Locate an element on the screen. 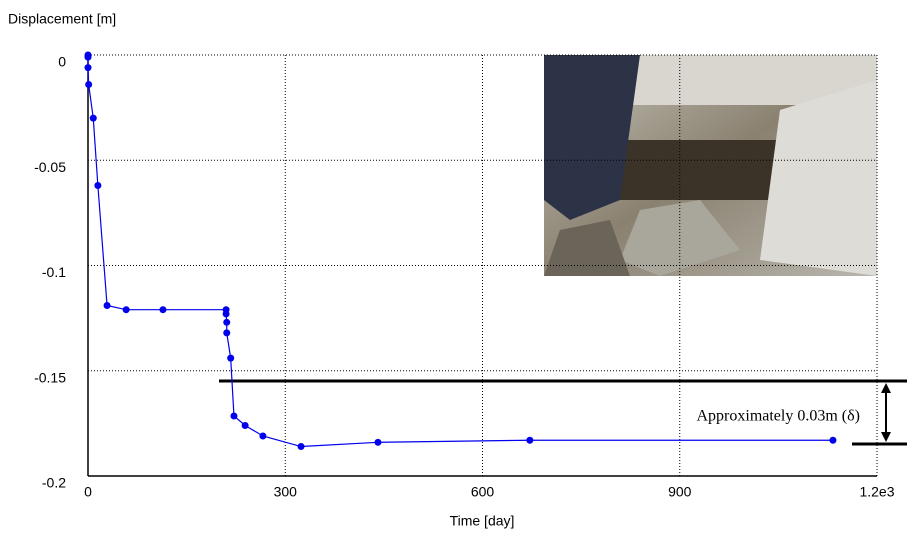 The width and height of the screenshot is (907, 543). photo is located at coordinates (710, 165).